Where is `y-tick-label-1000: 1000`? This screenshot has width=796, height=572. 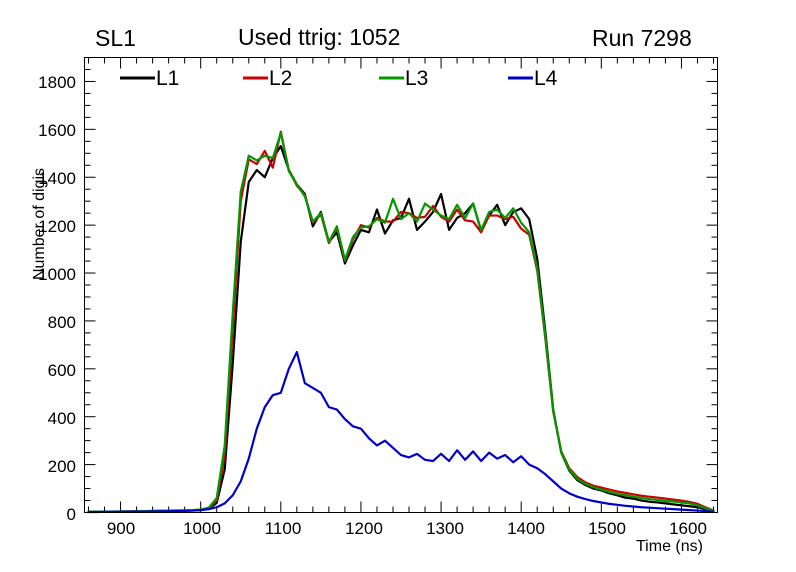
y-tick-label-1000: 1000 is located at coordinates (57, 274).